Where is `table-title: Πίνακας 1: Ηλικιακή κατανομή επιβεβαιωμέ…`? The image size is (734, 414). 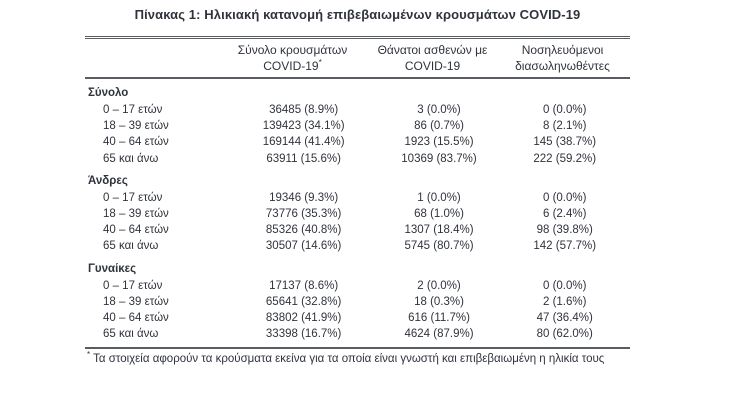 table-title: Πίνακας 1: Ηλικιακή κατανομή επιβεβαιωμέ… is located at coordinates (357, 14).